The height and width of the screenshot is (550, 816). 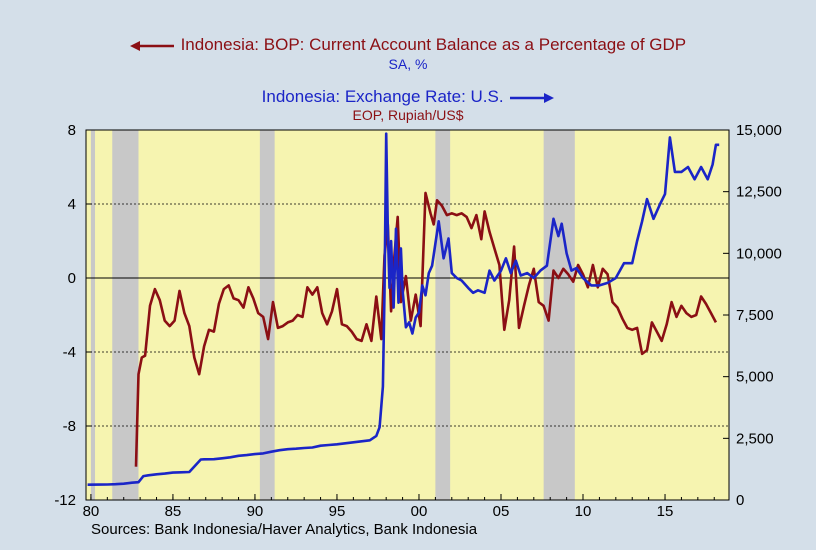 I want to click on right-axis: 15,000 12,500 10,000 7,500 5,000 2,500 0, so click(x=752, y=315).